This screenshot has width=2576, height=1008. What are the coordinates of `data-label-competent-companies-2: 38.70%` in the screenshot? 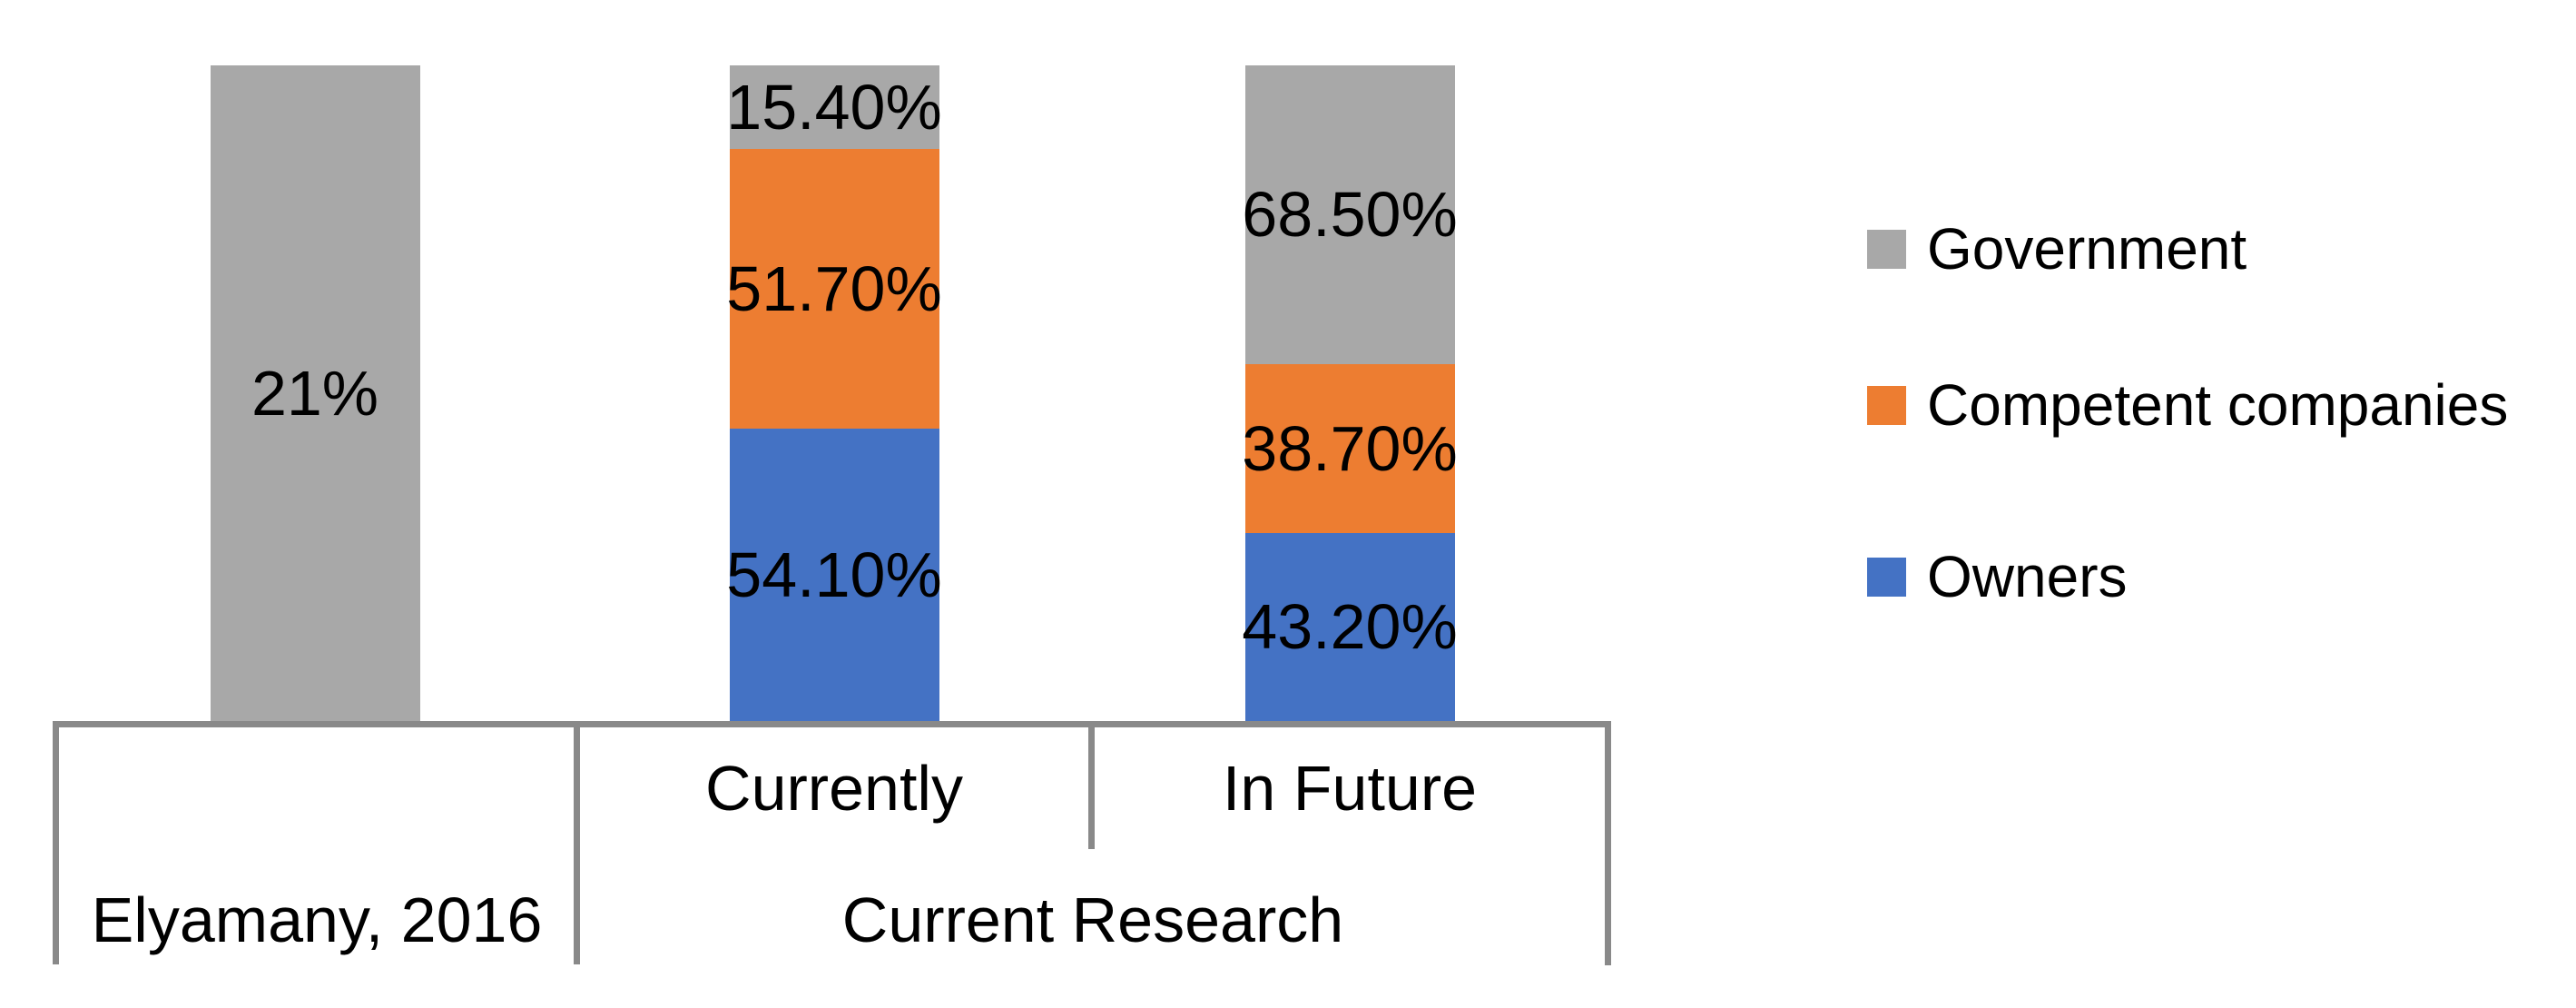 It's located at (1350, 448).